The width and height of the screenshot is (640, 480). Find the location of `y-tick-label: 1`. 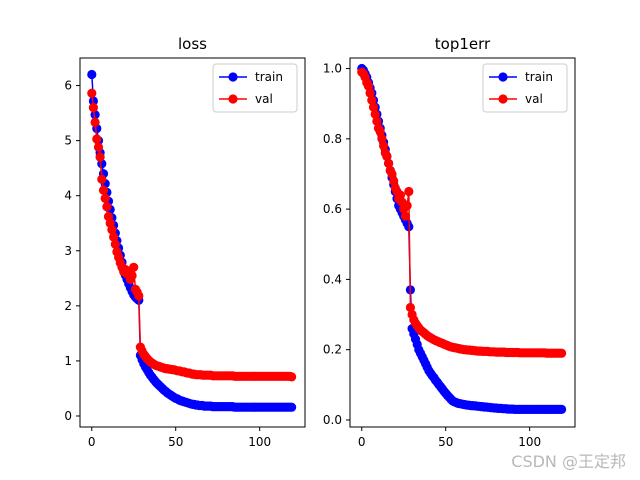

y-tick-label: 1 is located at coordinates (68, 361).